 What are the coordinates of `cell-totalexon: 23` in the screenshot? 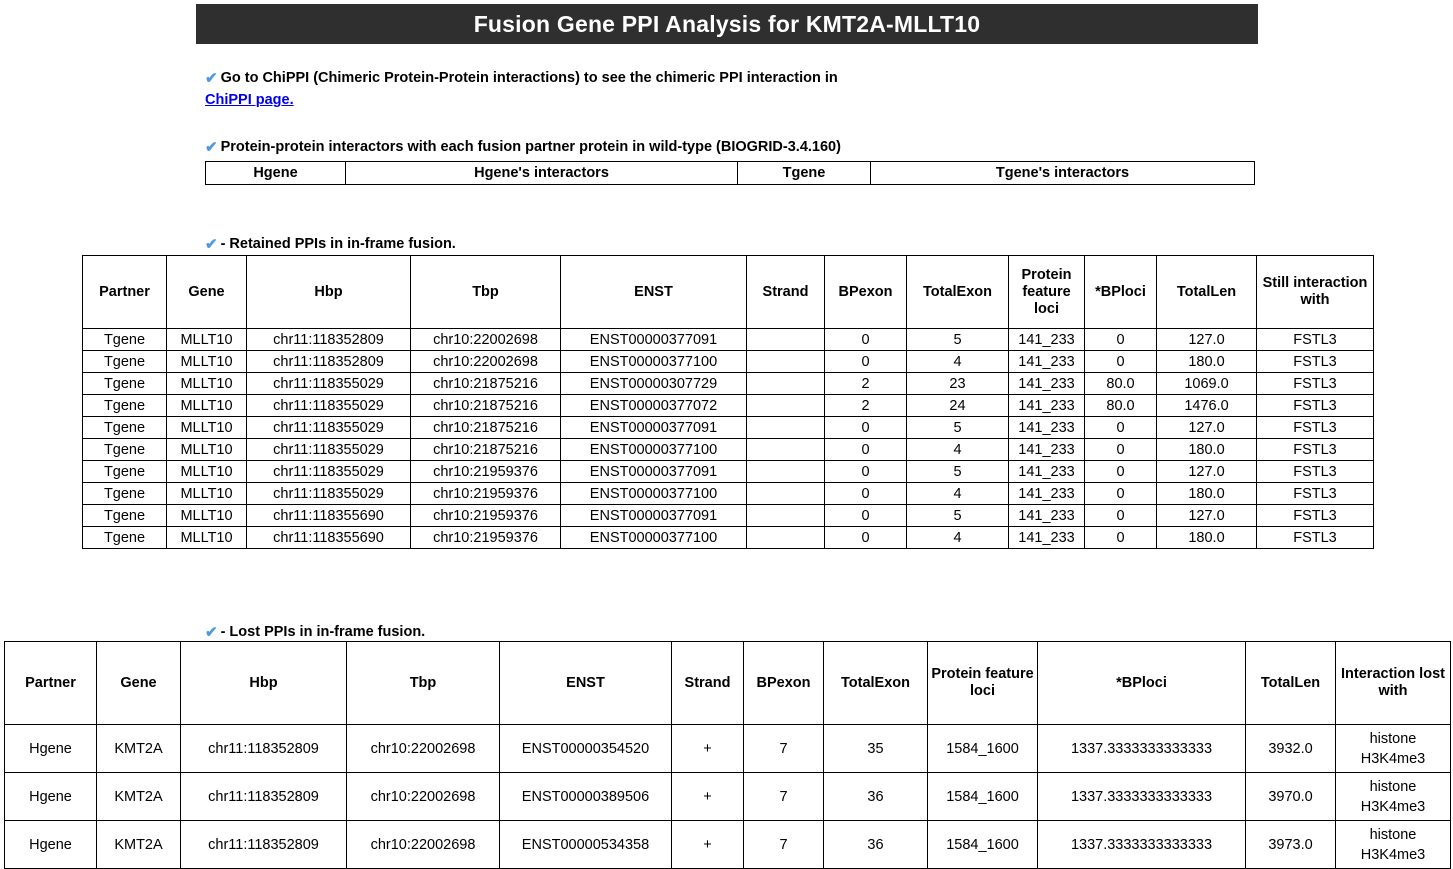 It's located at (957, 383).